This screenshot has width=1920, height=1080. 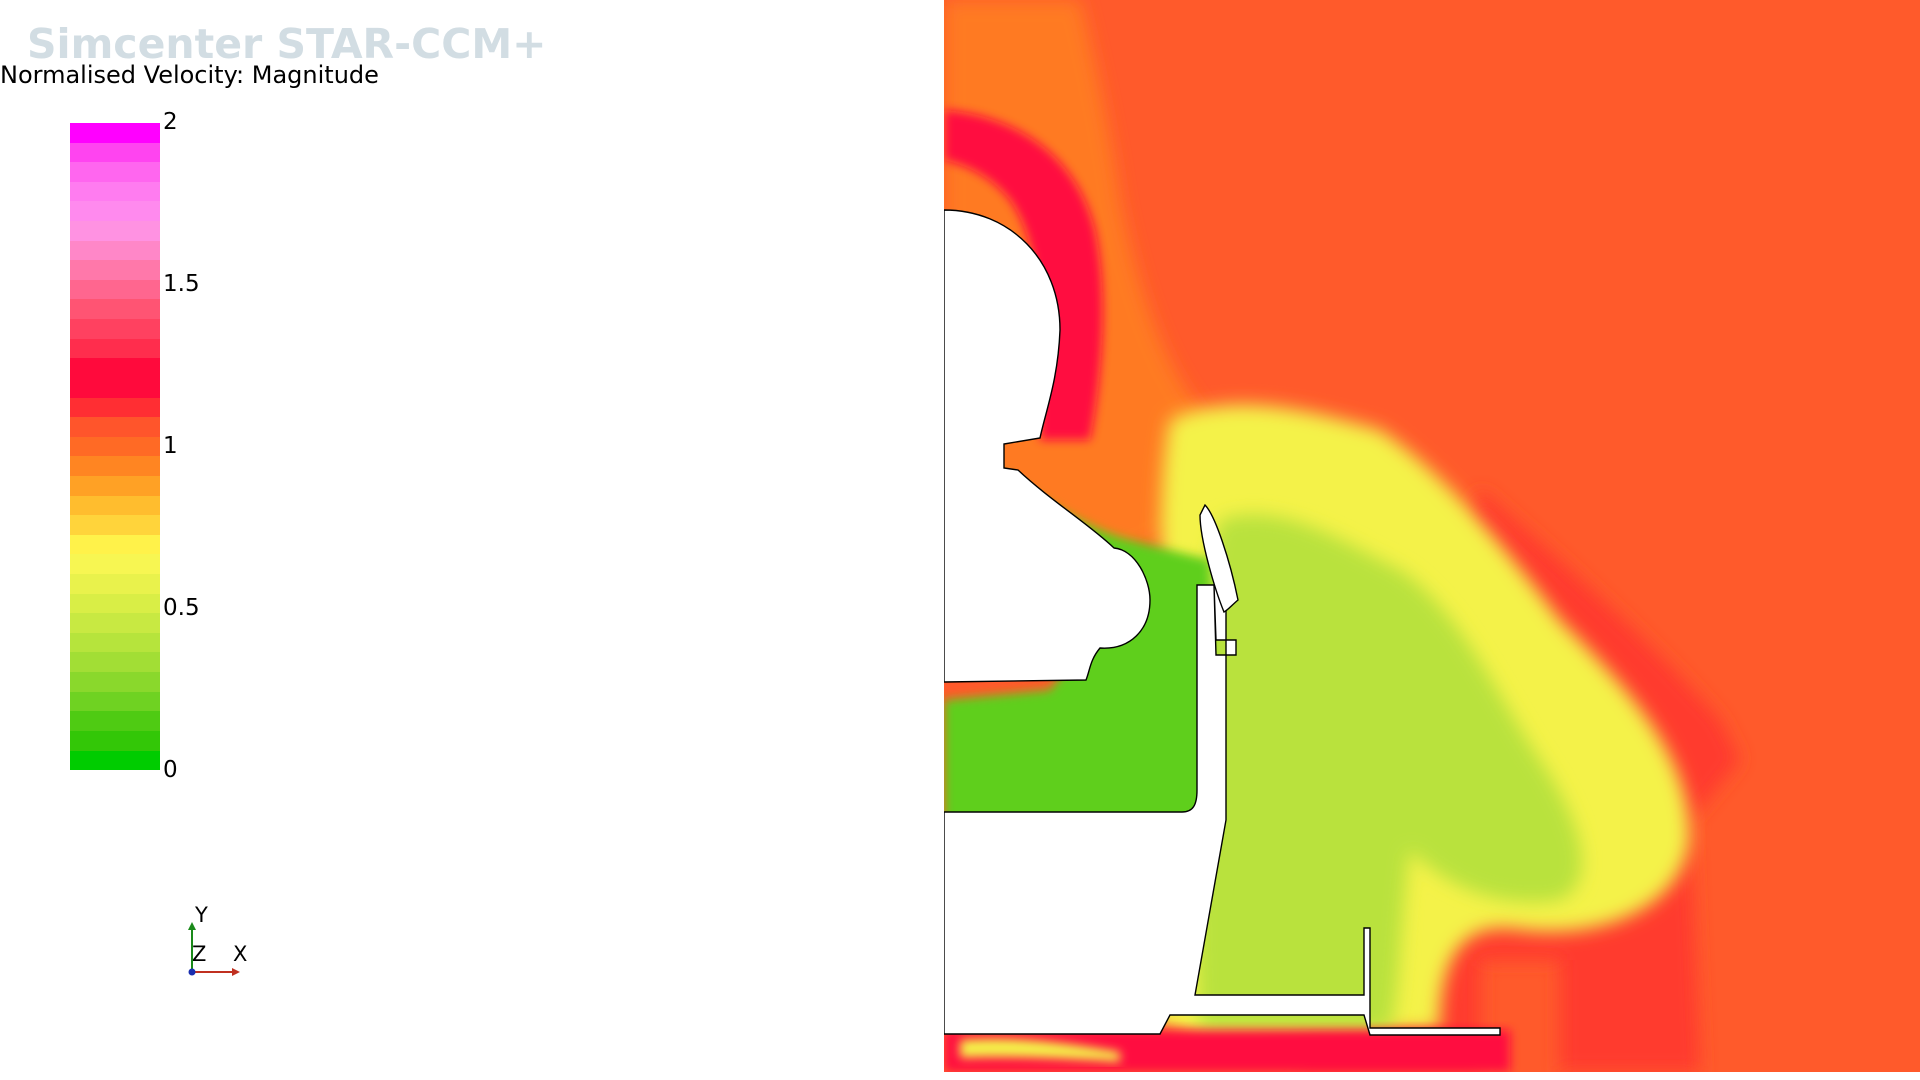 I want to click on legend-tick-1: 1, so click(x=170, y=446).